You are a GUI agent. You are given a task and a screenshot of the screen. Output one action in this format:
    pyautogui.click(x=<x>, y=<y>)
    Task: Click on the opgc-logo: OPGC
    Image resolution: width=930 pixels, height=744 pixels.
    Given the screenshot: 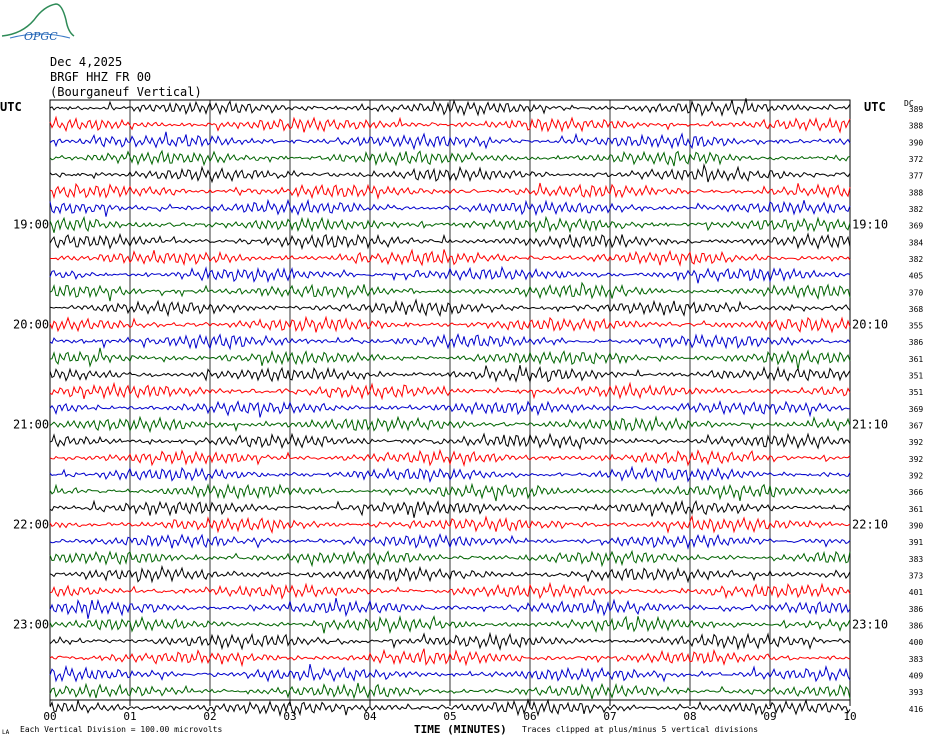 What is the action you would take?
    pyautogui.click(x=40, y=23)
    